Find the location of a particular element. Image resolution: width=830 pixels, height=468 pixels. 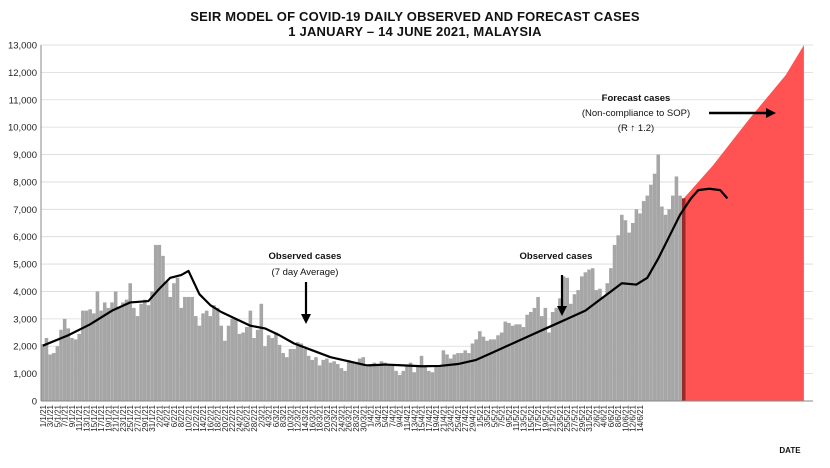

observed-annotation-2-arrow-head is located at coordinates (562, 311).